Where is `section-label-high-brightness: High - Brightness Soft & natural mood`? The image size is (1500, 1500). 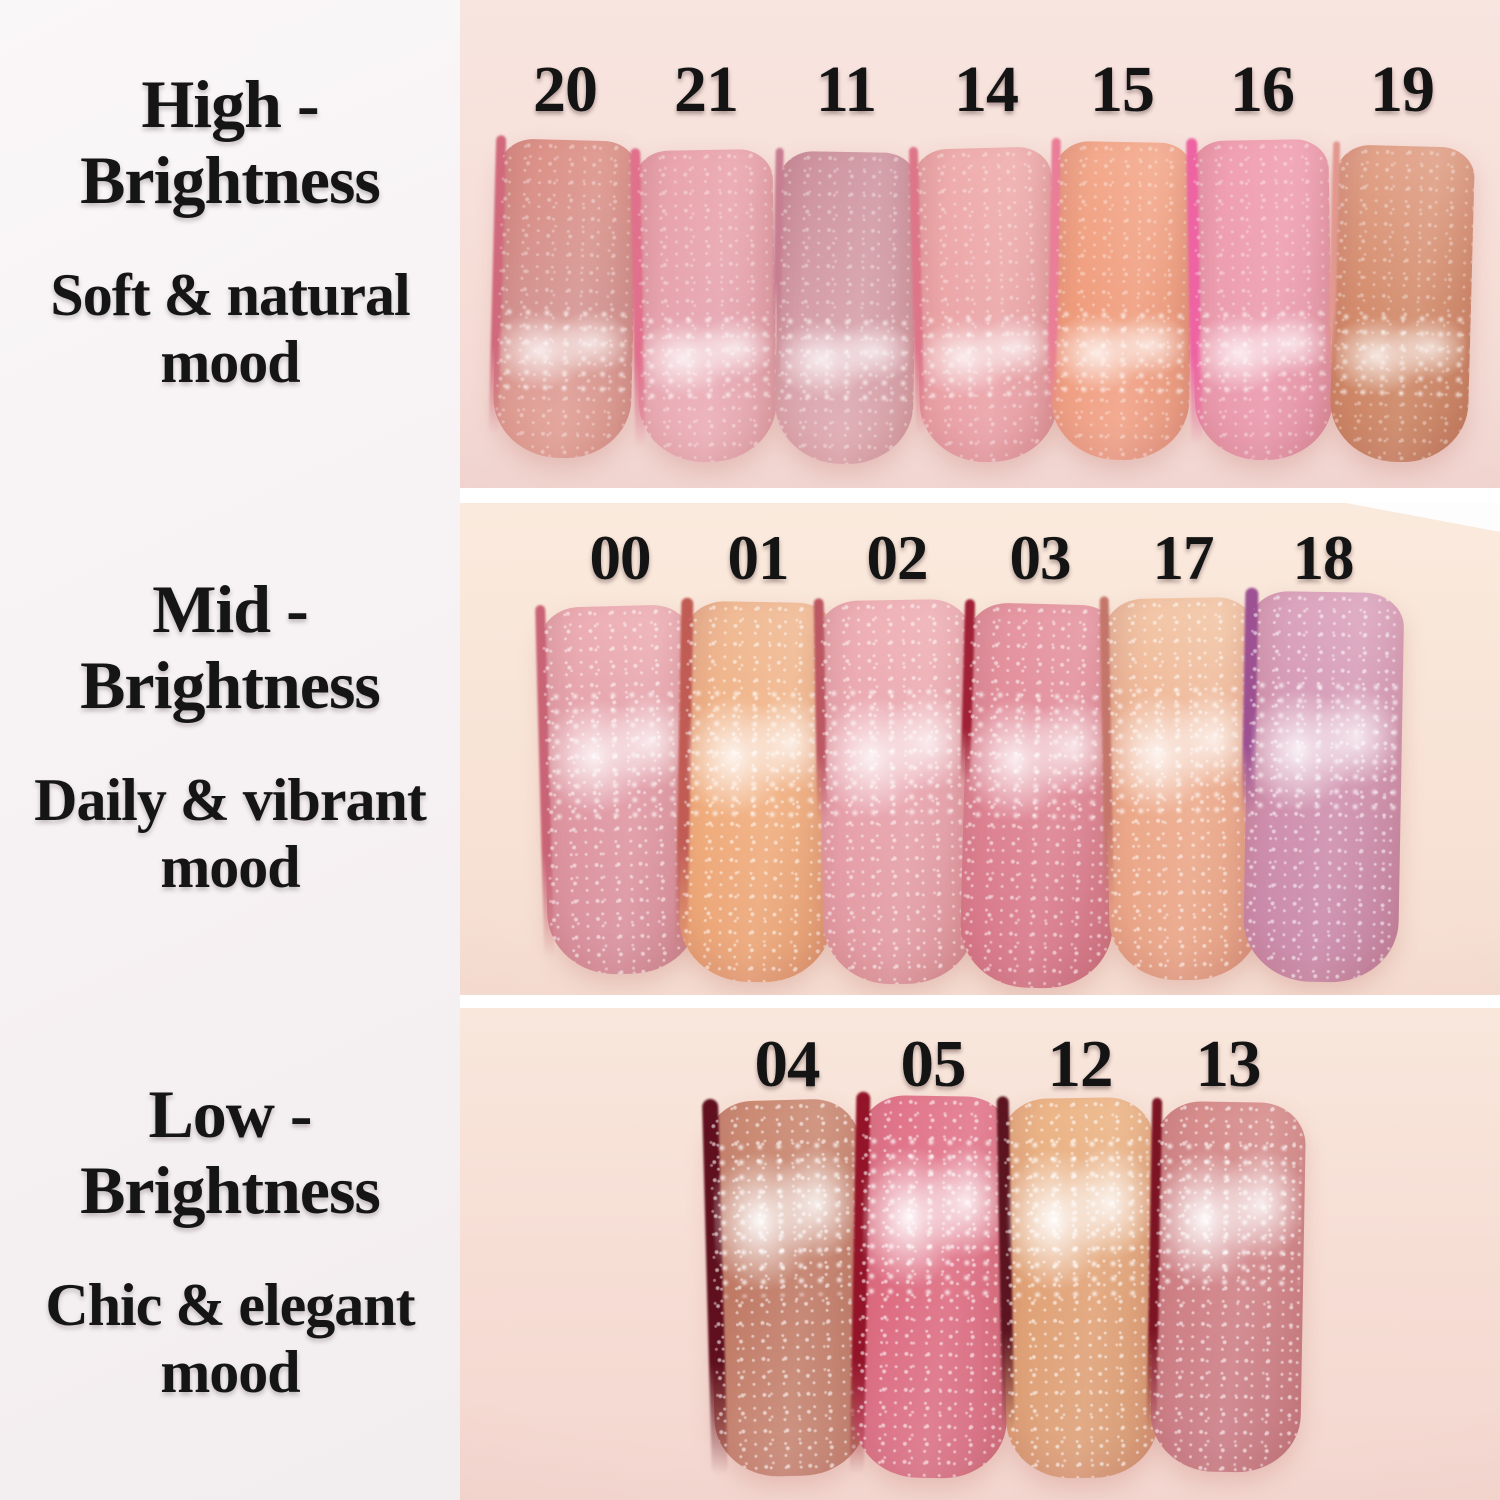 section-label-high-brightness: High - Brightness Soft & natural mood is located at coordinates (230, 244).